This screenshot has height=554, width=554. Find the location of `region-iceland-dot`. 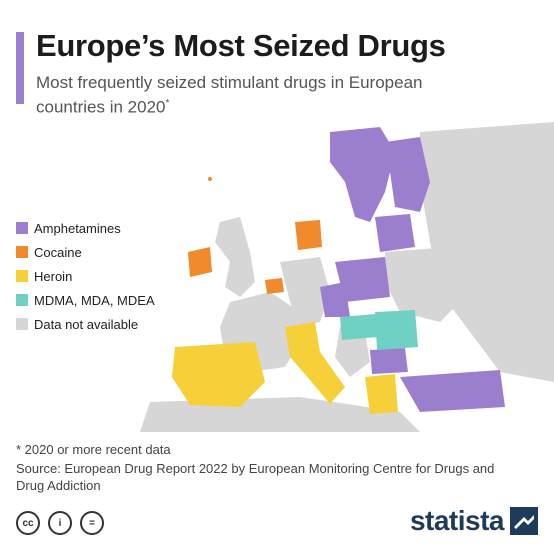

region-iceland-dot is located at coordinates (210, 179).